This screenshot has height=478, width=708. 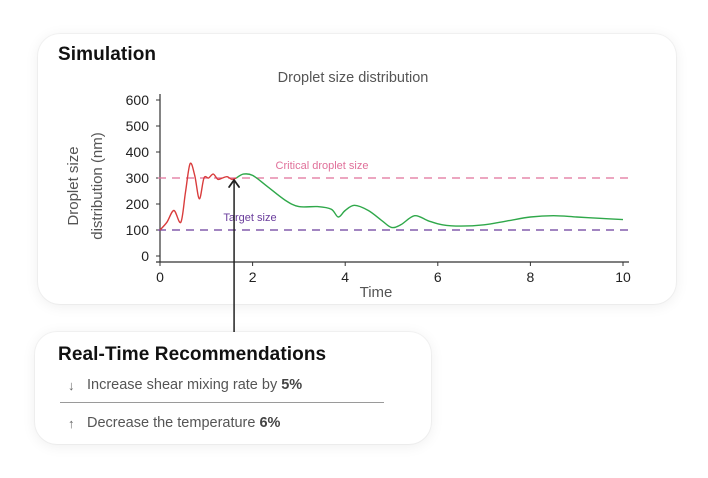 What do you see at coordinates (192, 354) in the screenshot?
I see `recommendations-title: Real-Time Recommendations` at bounding box center [192, 354].